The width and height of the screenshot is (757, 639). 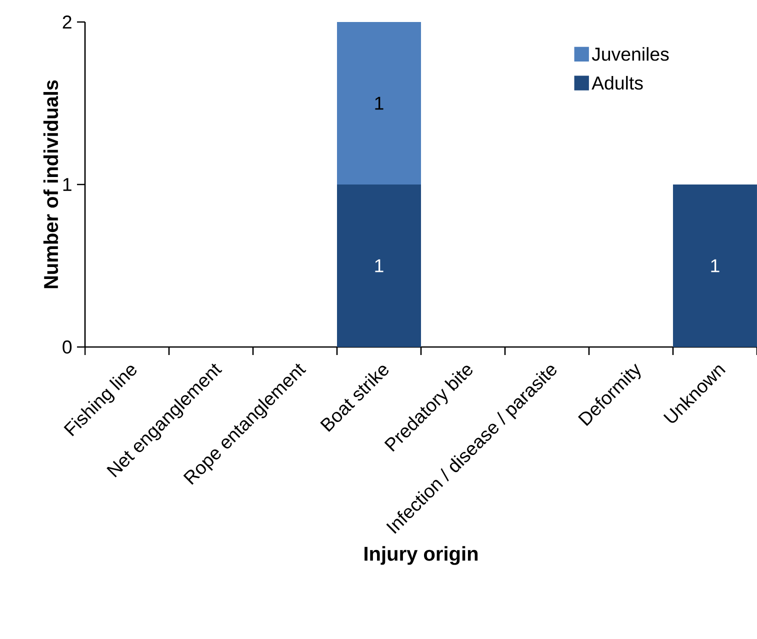 What do you see at coordinates (67, 22) in the screenshot?
I see `y-tick-label: 2` at bounding box center [67, 22].